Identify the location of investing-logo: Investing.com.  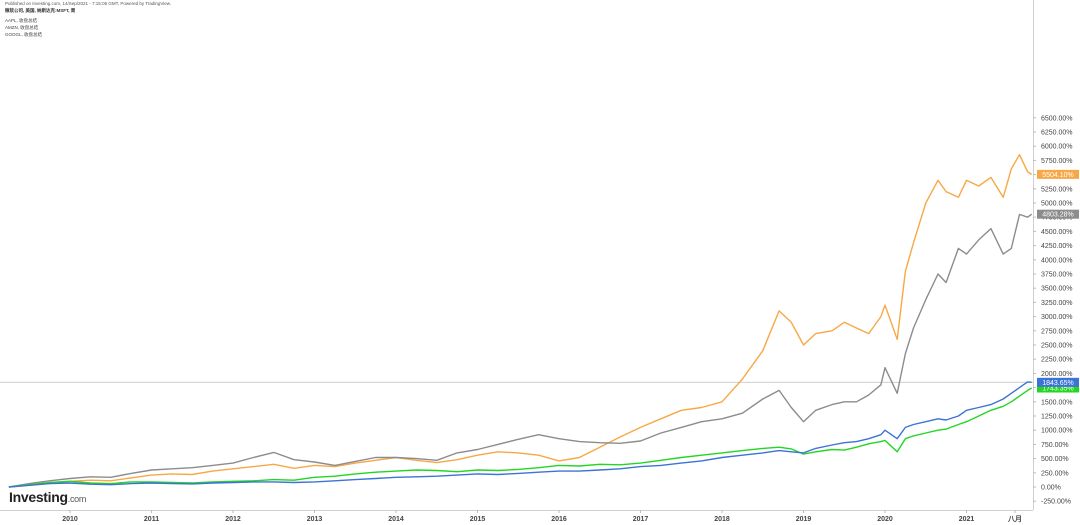
(47, 497).